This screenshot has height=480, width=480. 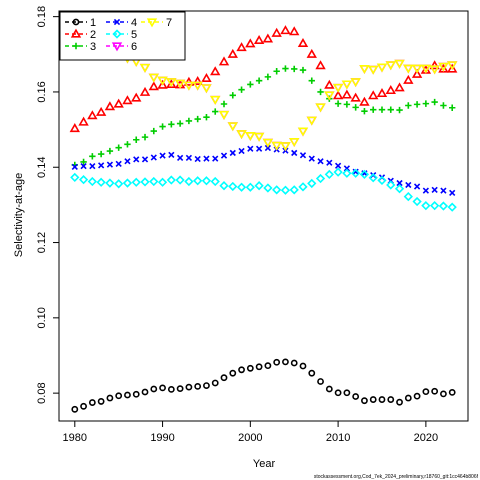 I want to click on x-tick-label: 2000, so click(x=250, y=438).